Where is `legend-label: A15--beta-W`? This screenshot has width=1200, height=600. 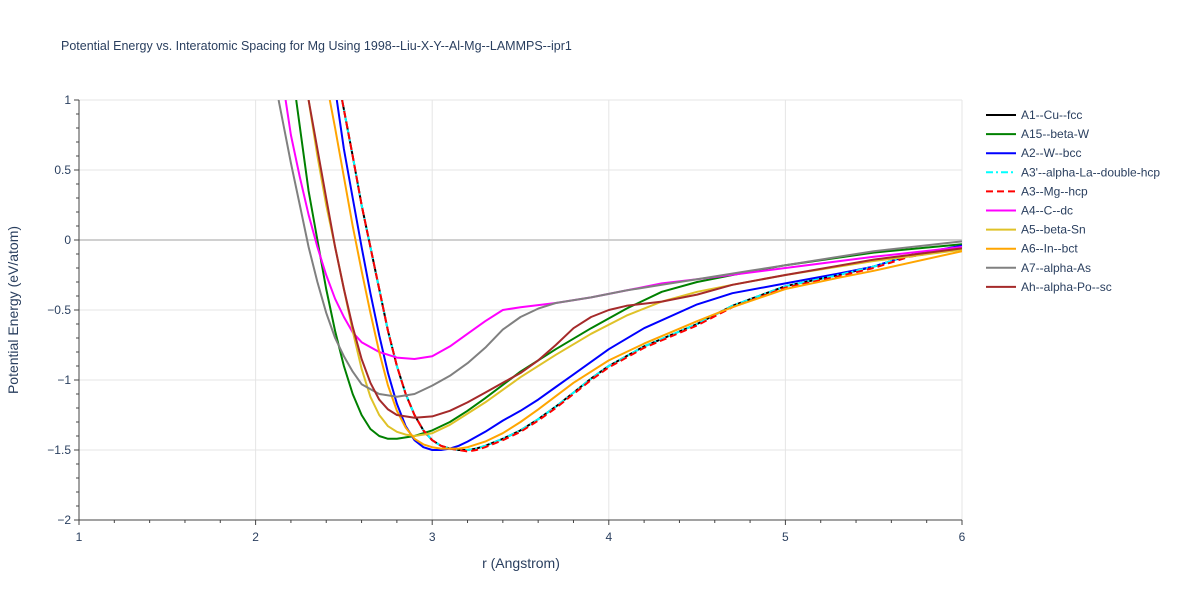 legend-label: A15--beta-W is located at coordinates (1055, 134).